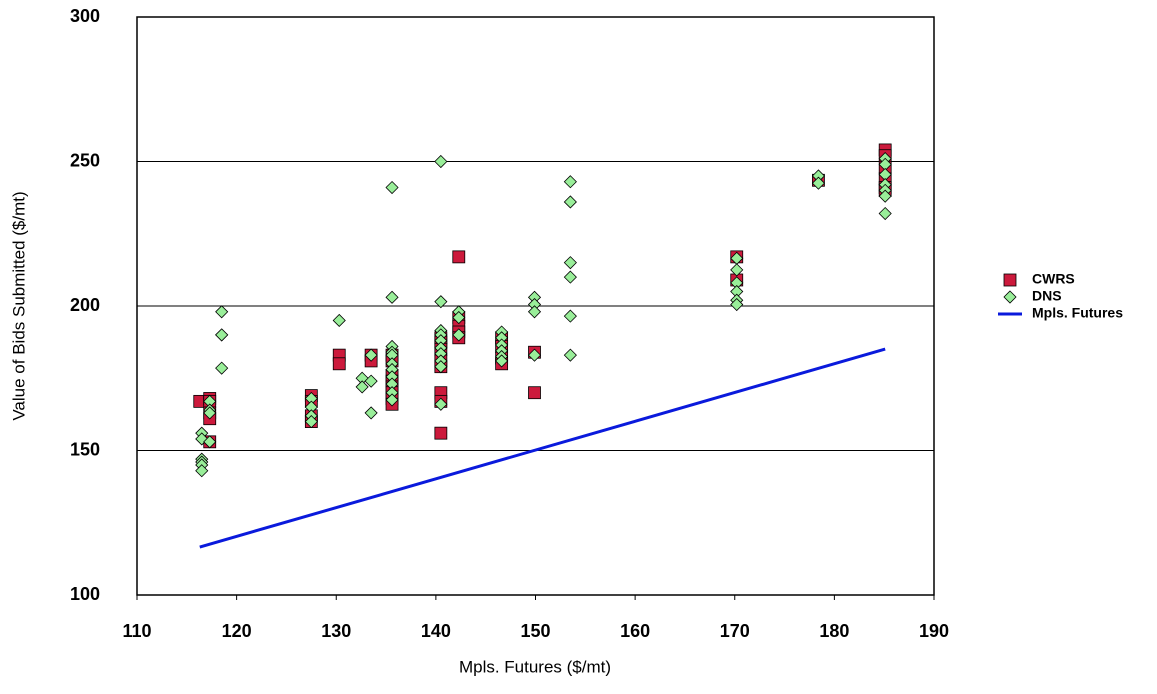 The image size is (1157, 694). I want to click on y-tick-label: 150, so click(85, 449).